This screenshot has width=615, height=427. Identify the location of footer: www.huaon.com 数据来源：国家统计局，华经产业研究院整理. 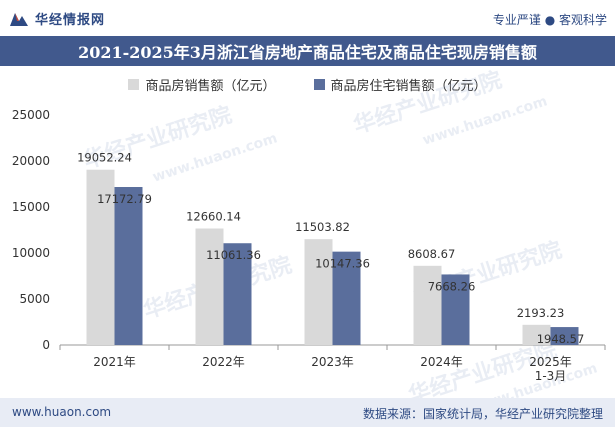
(307, 412).